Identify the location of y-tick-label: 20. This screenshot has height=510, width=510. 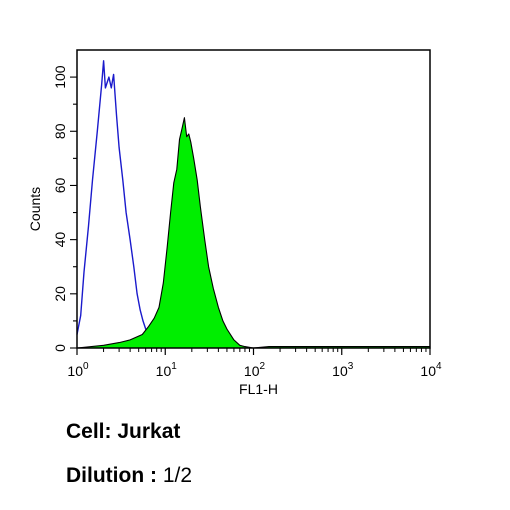
(60, 294).